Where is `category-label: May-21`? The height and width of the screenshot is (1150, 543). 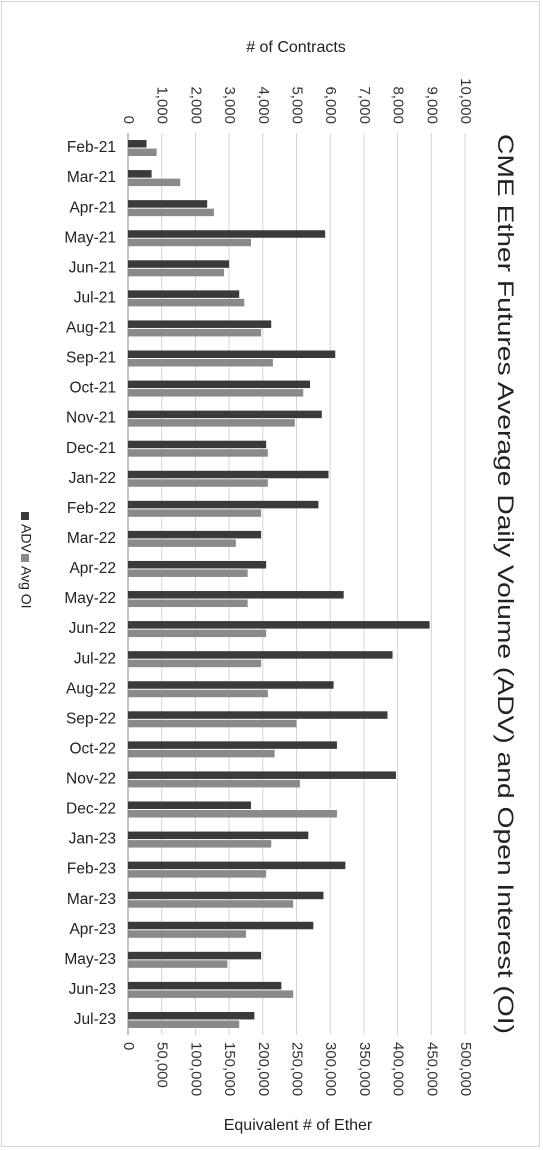 category-label: May-21 is located at coordinates (90, 237).